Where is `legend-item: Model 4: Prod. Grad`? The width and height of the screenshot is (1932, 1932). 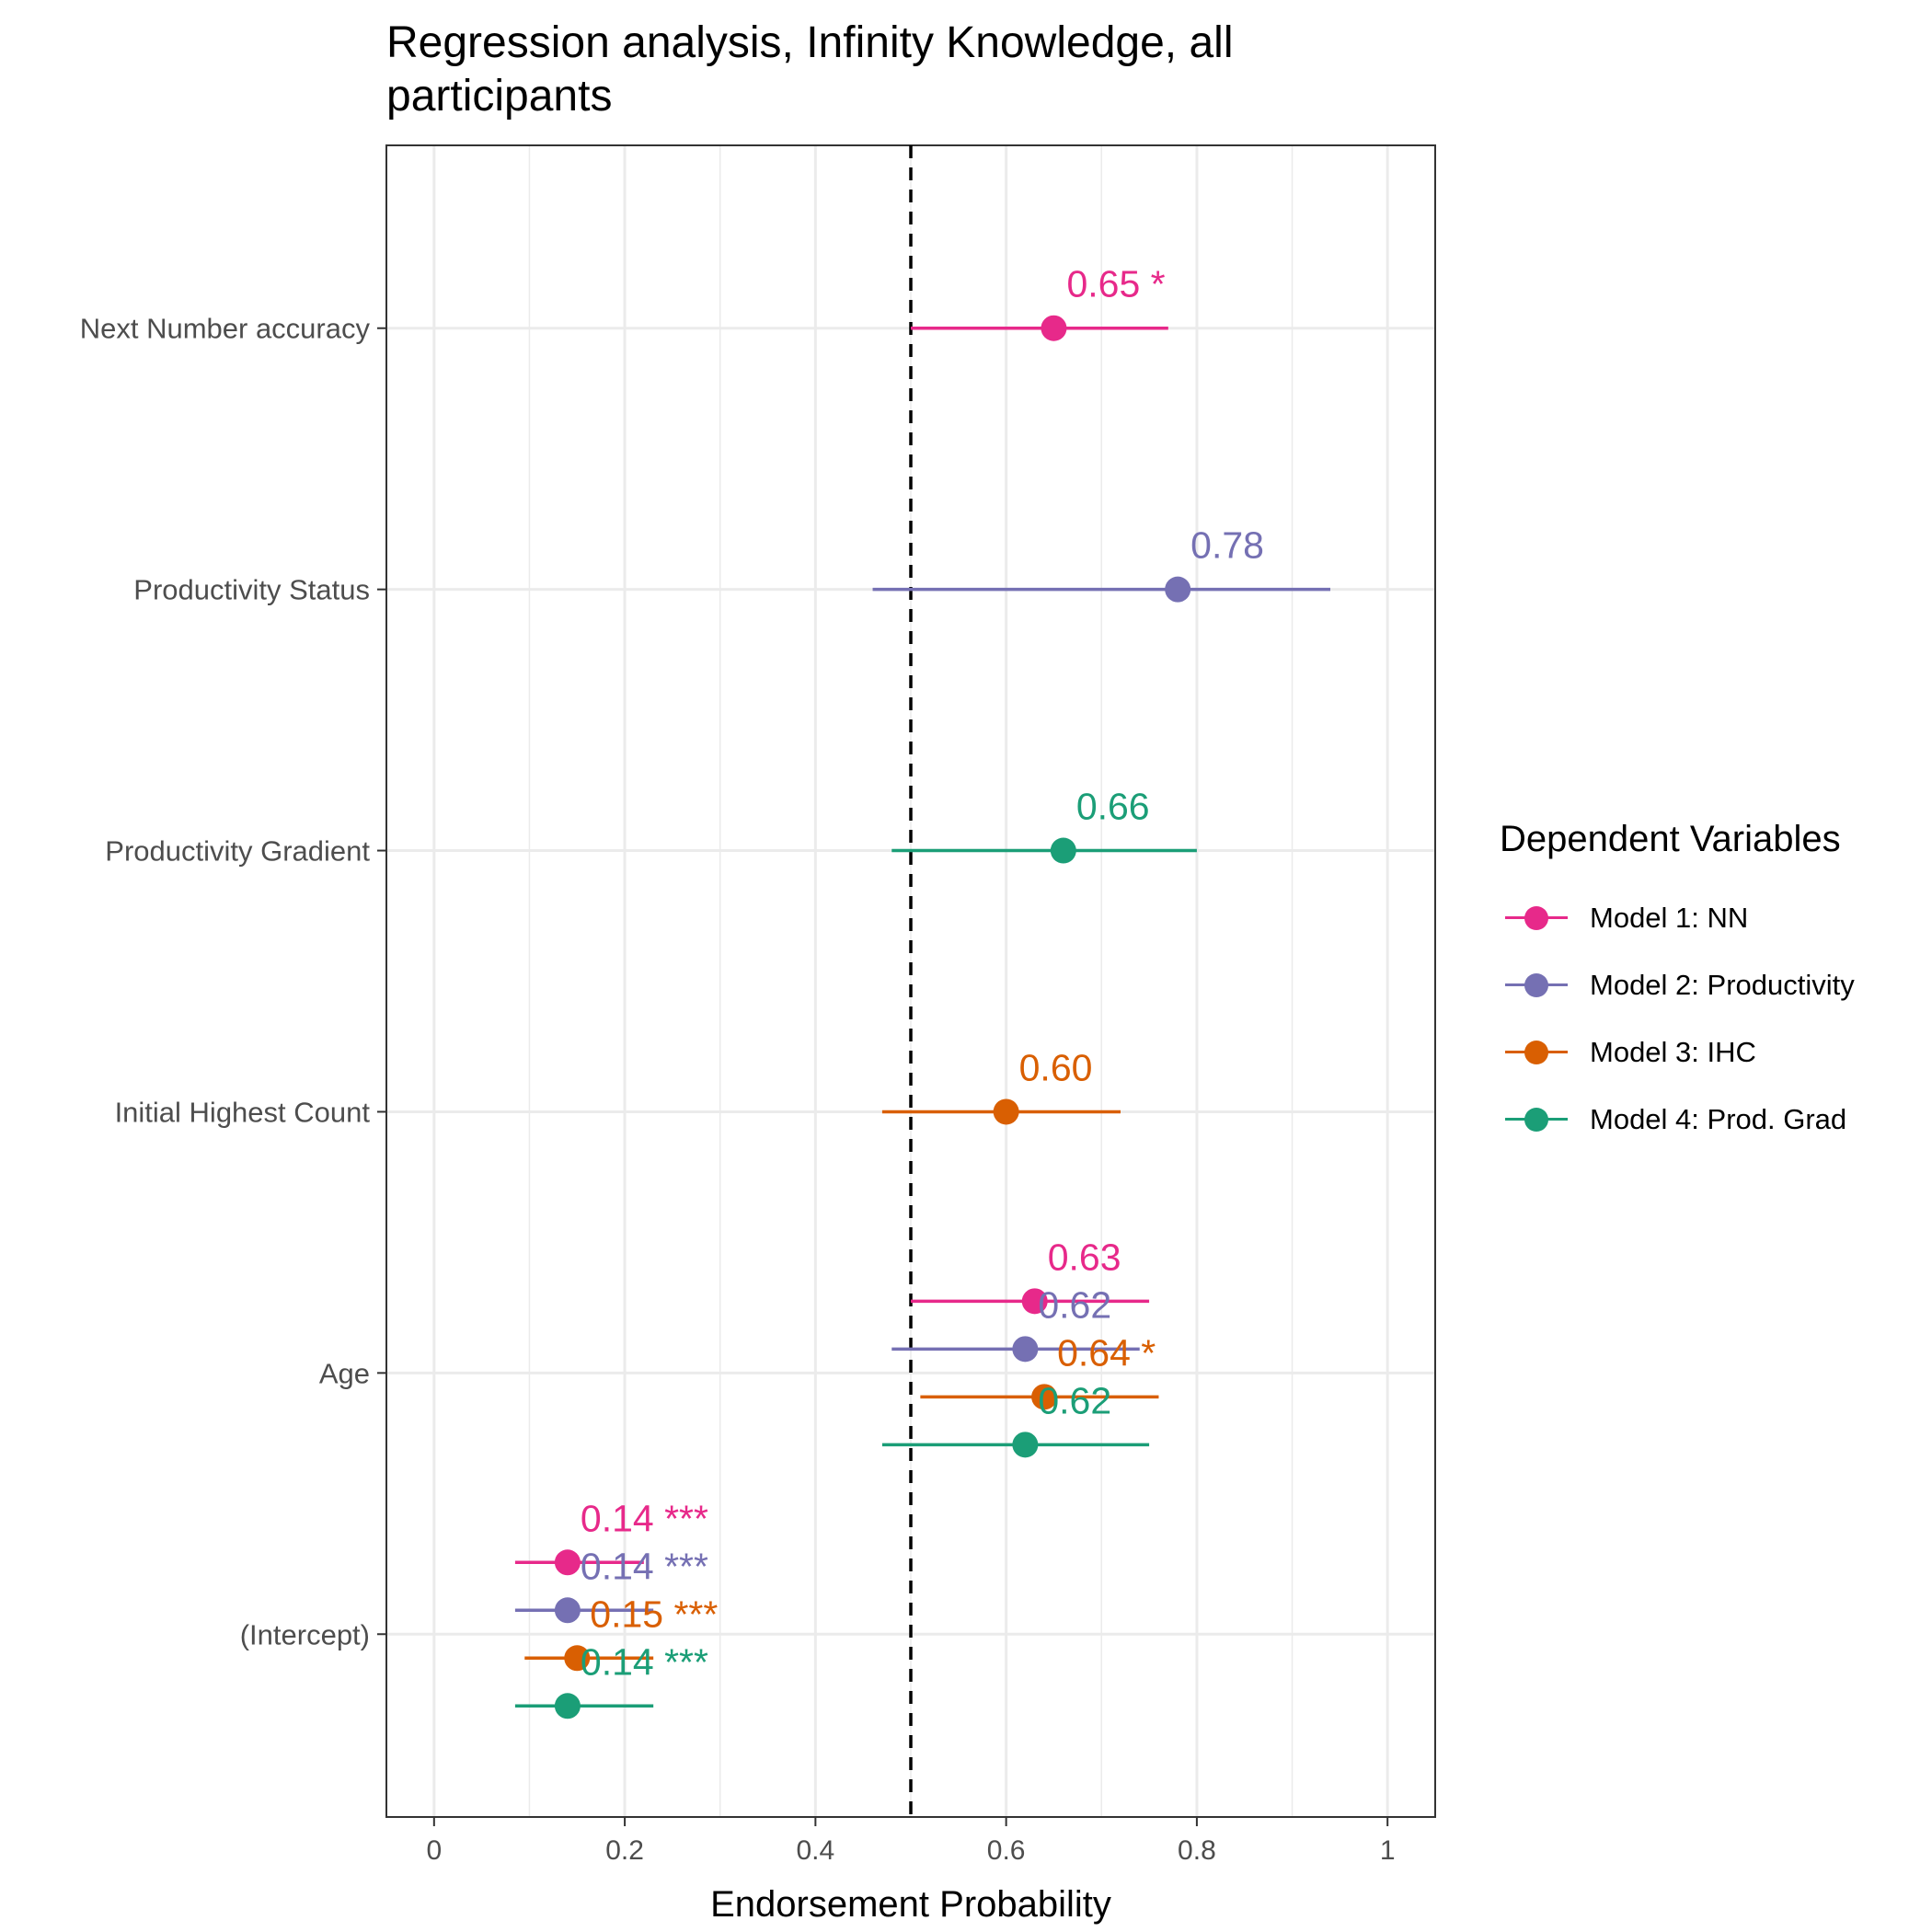 legend-item: Model 4: Prod. Grad is located at coordinates (1677, 1119).